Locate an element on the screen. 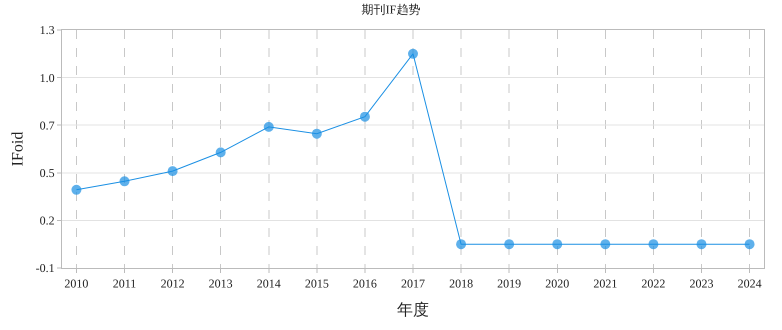 This screenshot has height=330, width=782. x-tick-label: 2019 is located at coordinates (509, 283).